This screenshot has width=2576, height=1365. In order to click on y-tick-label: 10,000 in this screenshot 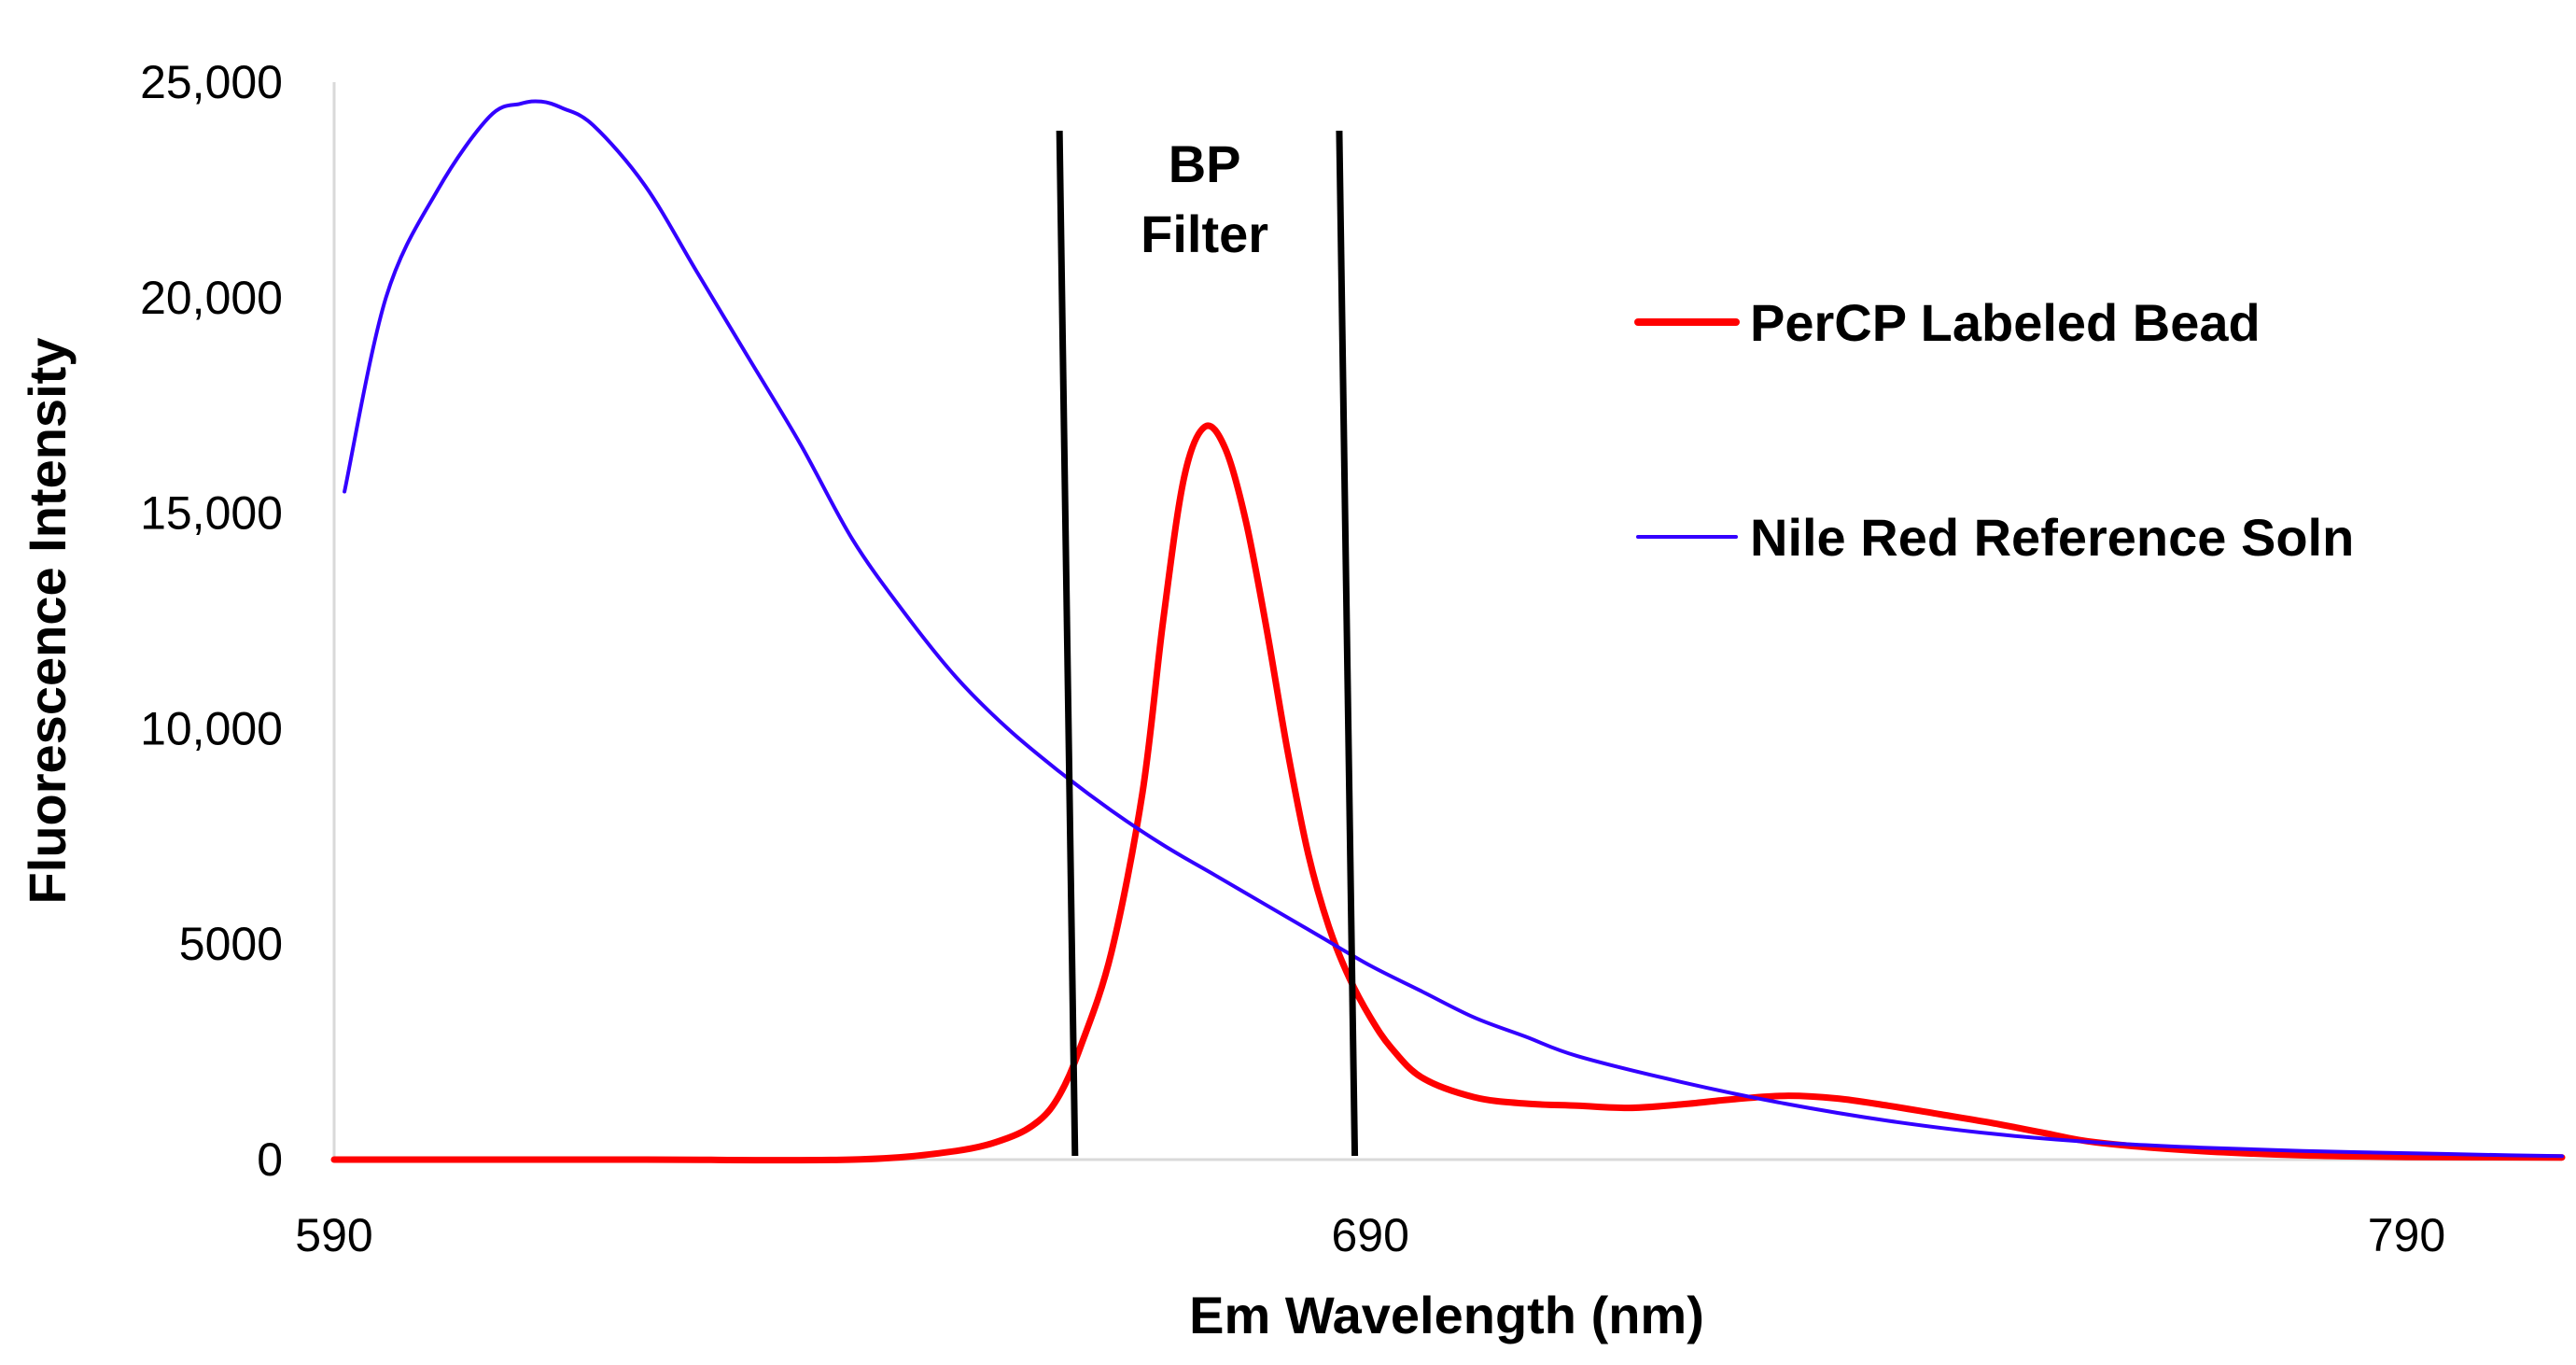, I will do `click(211, 728)`.